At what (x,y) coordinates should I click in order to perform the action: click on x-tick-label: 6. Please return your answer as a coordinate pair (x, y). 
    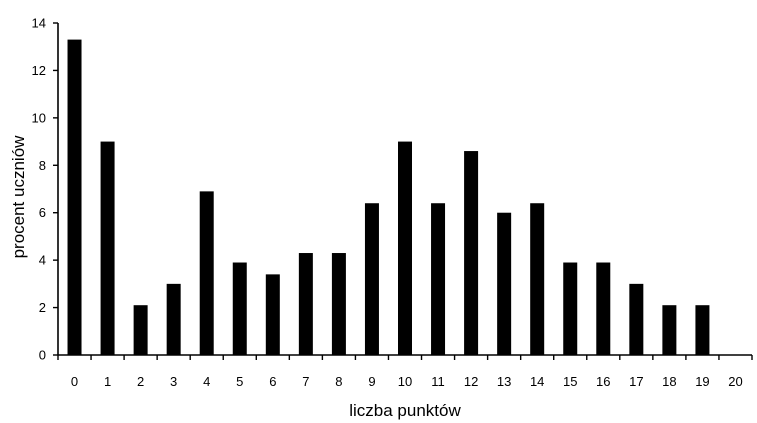
    Looking at the image, I should click on (272, 381).